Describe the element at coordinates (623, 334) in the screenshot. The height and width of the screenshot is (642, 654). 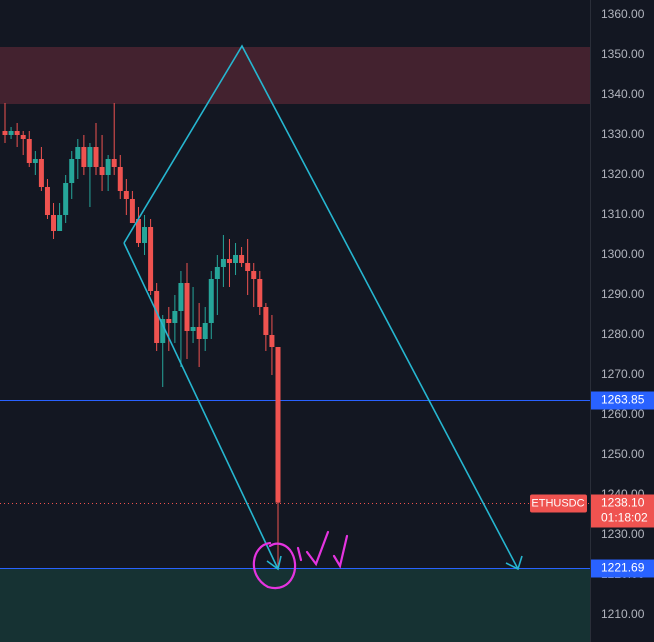
I see `y-tick-label: 1280.00` at that location.